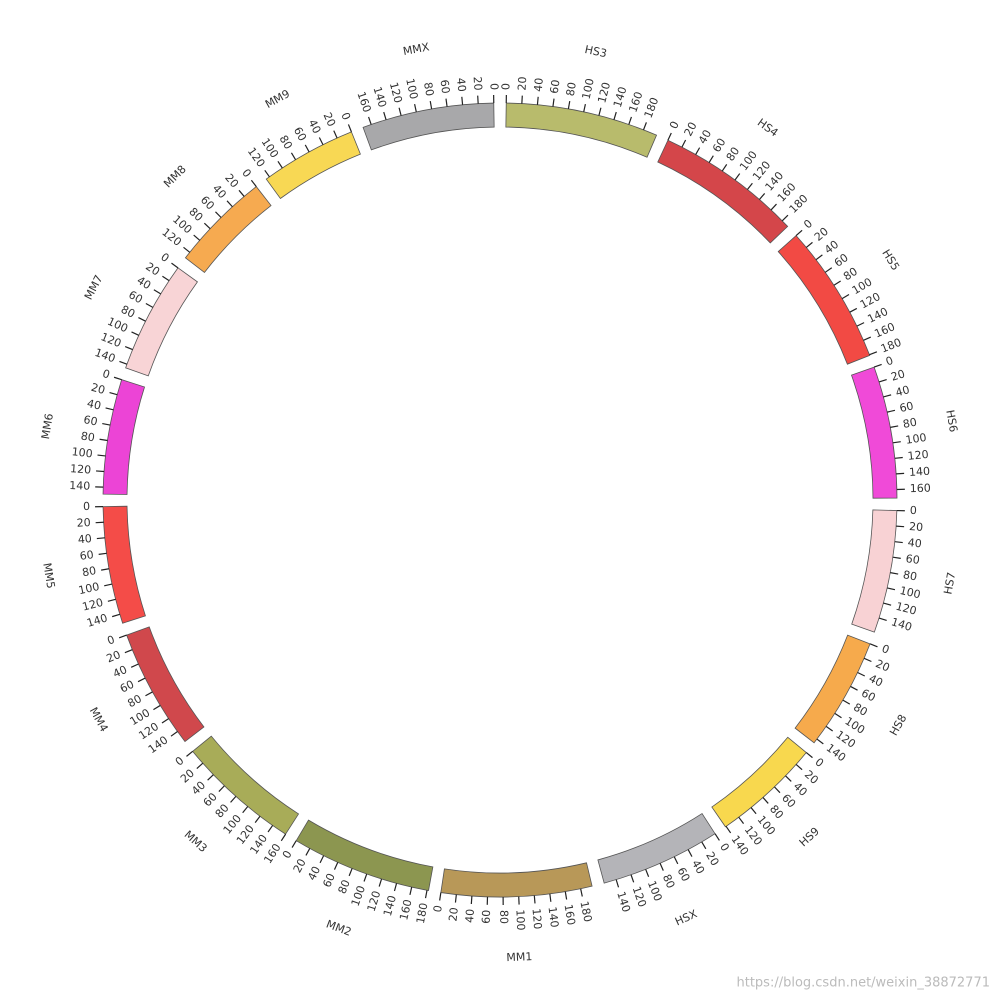  I want to click on chromosome-label: MM9, so click(277, 99).